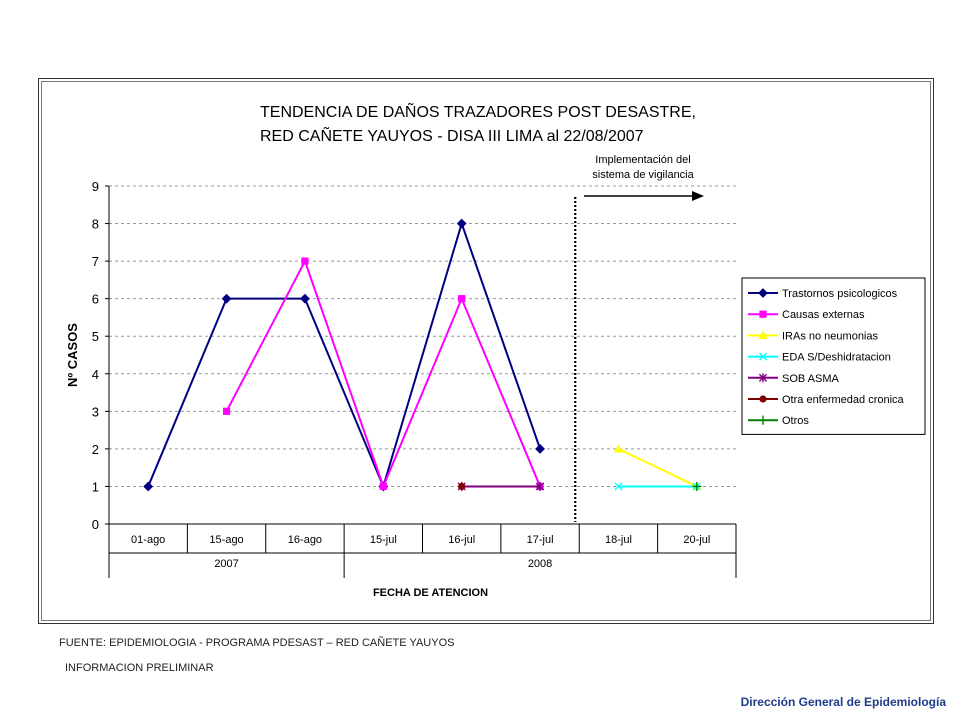  I want to click on x-group-label: 2008, so click(540, 564).